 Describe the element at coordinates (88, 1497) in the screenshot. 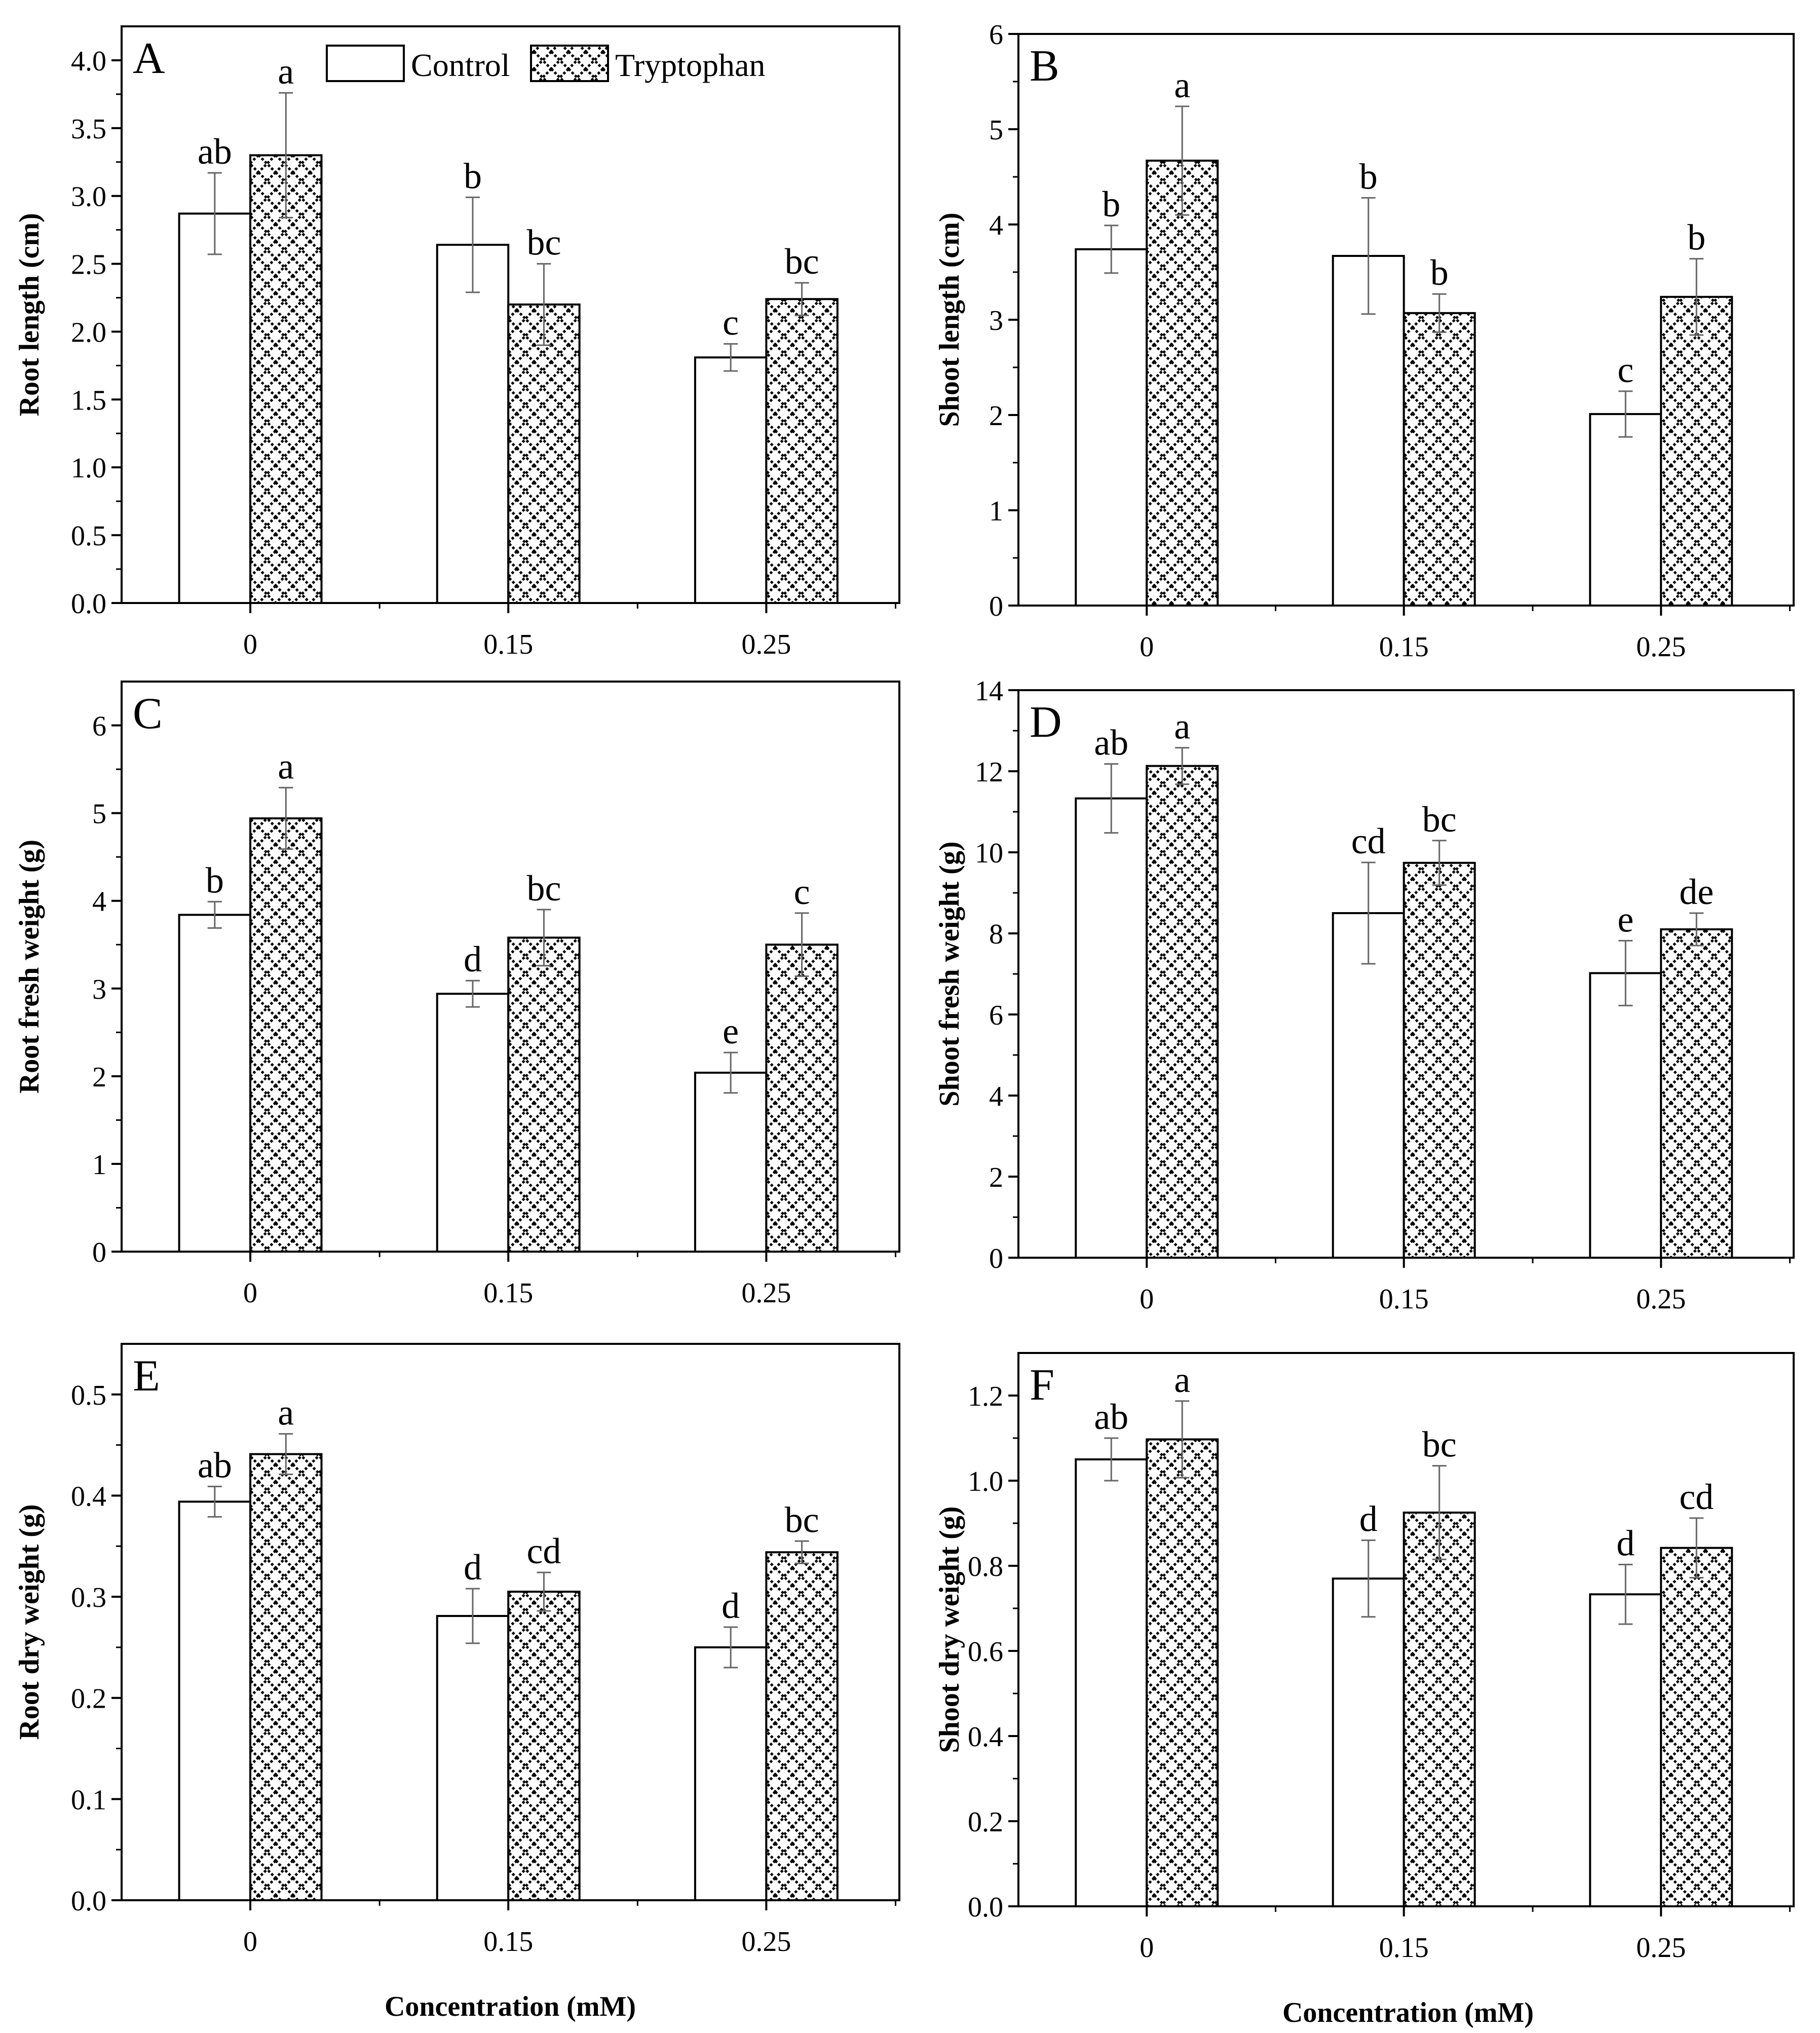

I see `y-tick-label: 0.4` at that location.